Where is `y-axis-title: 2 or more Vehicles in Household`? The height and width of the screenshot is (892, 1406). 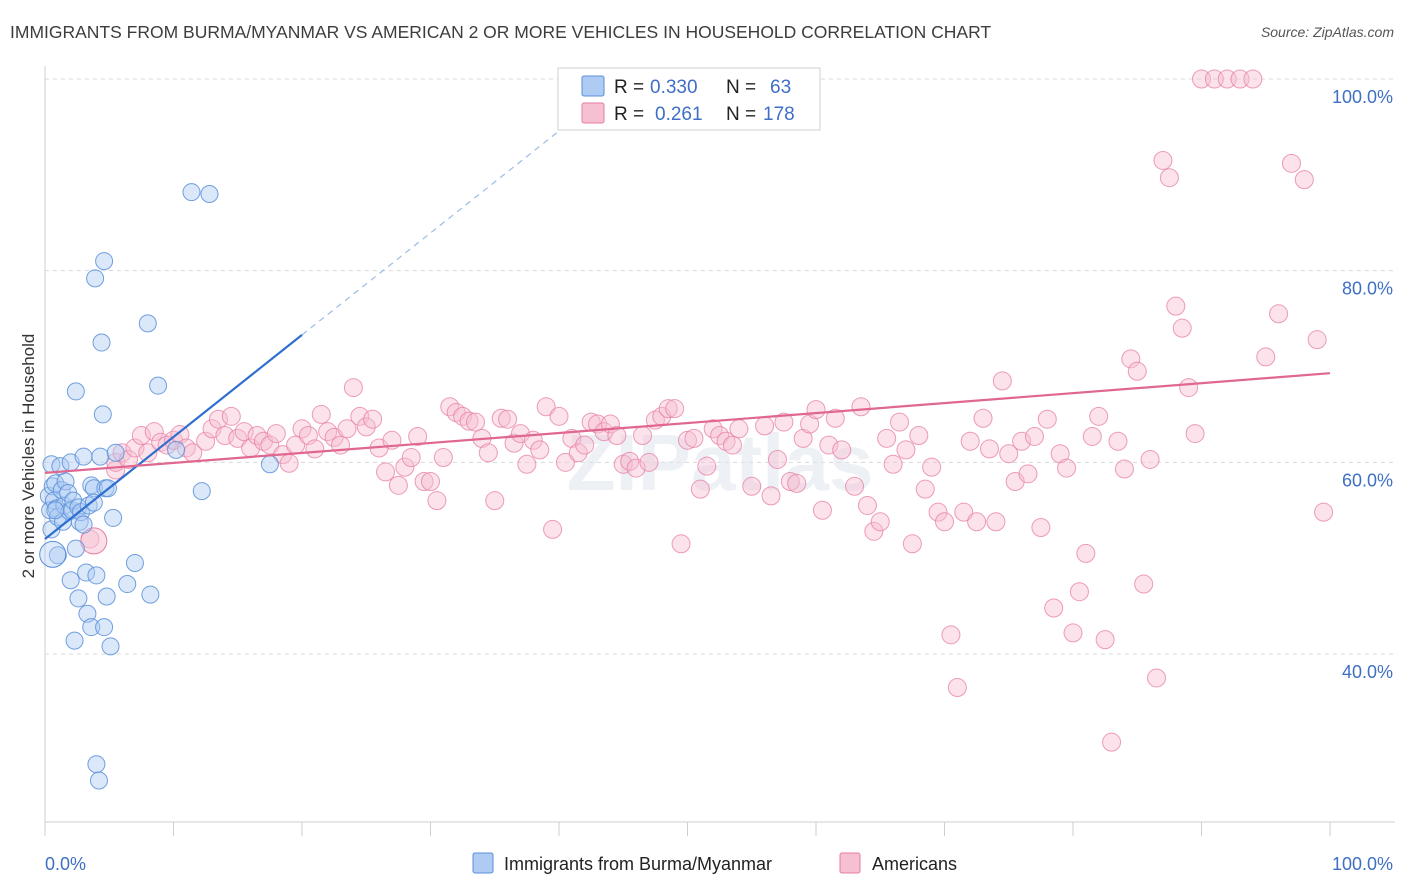 y-axis-title: 2 or more Vehicles in Household is located at coordinates (28, 456).